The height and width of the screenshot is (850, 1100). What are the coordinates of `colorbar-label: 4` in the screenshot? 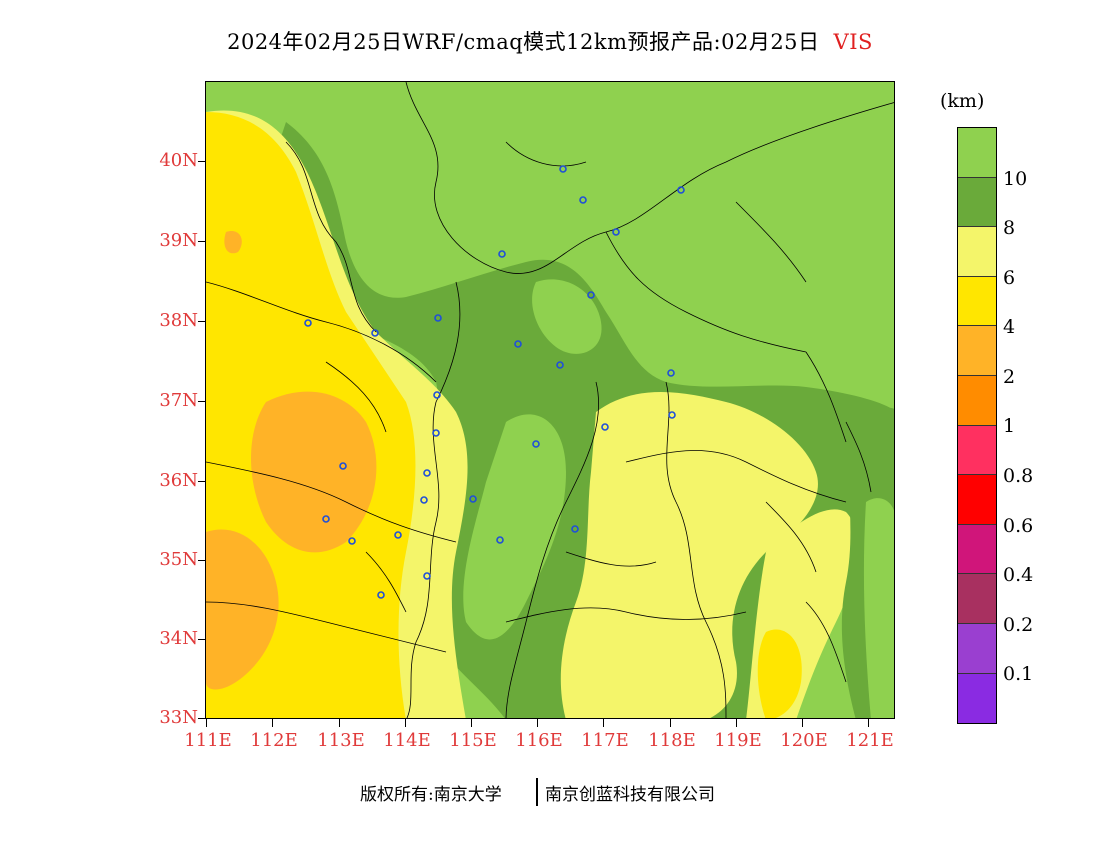 It's located at (1009, 327).